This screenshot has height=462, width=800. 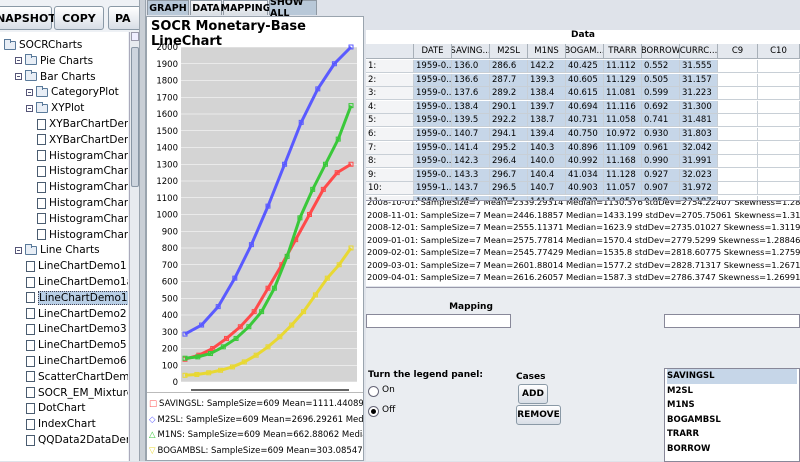 What do you see at coordinates (135, 117) in the screenshot?
I see `scroll-thumb` at bounding box center [135, 117].